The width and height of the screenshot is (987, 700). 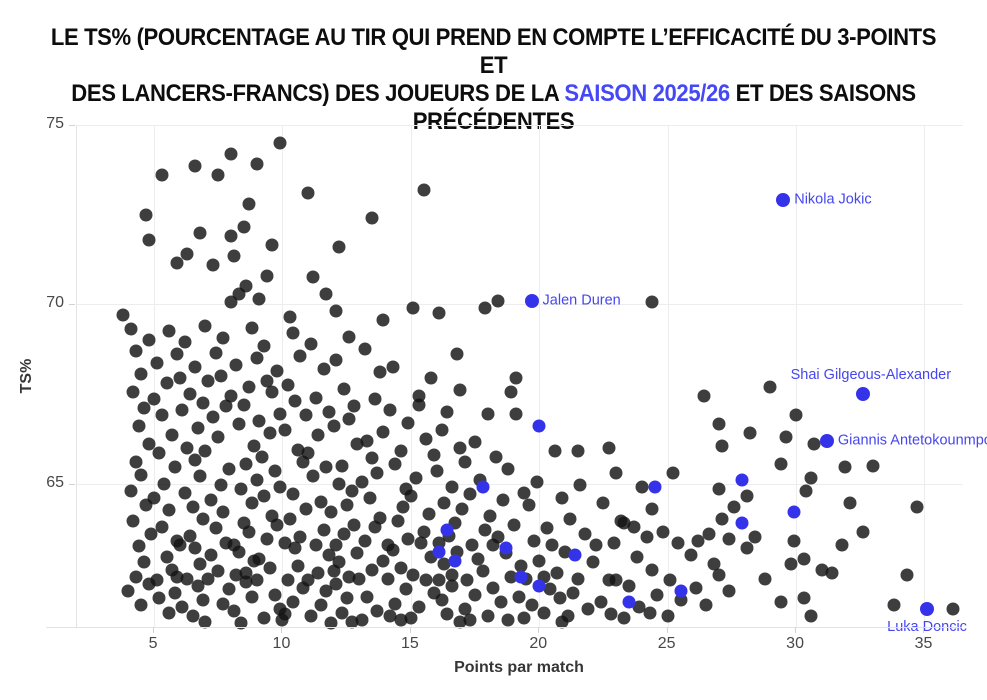 I want to click on scatter-point-highlight, so click(x=862, y=393).